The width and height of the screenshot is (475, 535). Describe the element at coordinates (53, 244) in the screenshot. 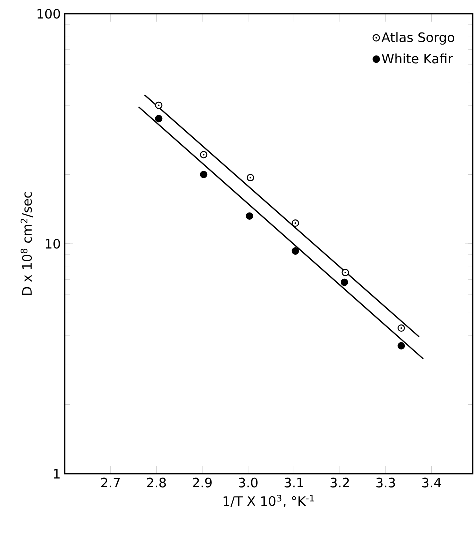

I see `y-tick-label: 10` at that location.